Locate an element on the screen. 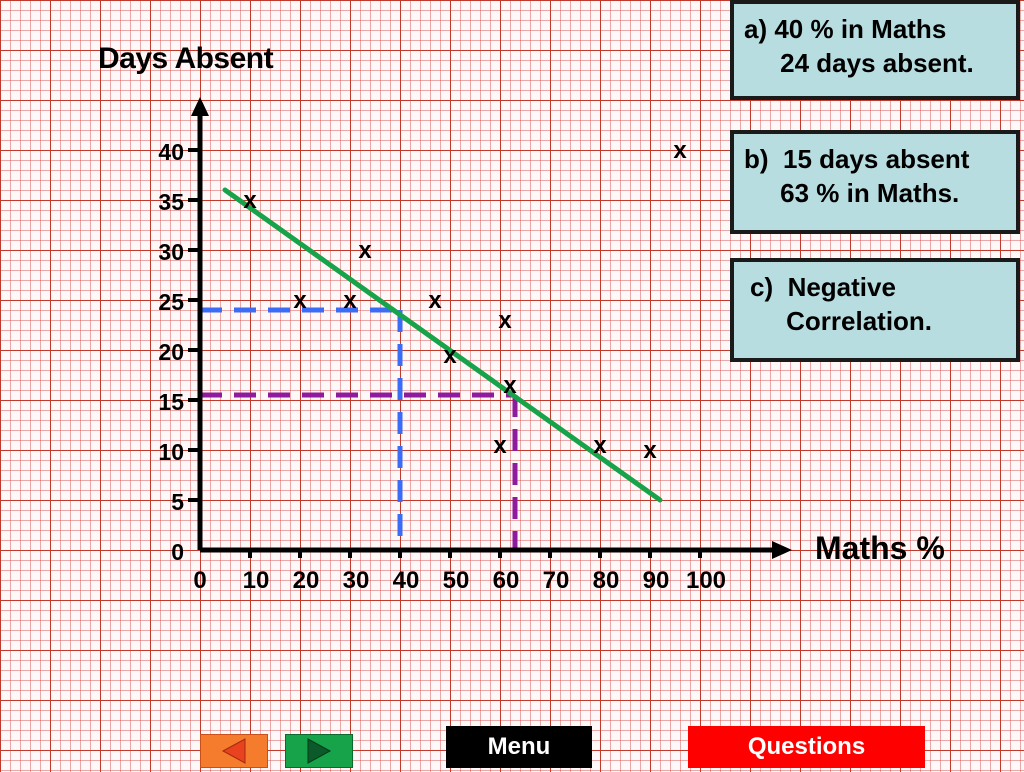 Image resolution: width=1024 pixels, height=772 pixels. data-point-8: x is located at coordinates (500, 445).